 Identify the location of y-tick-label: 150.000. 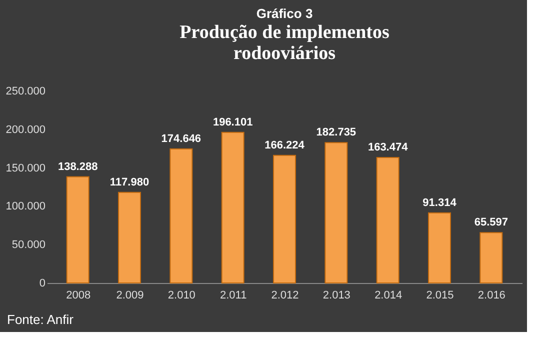
(26, 168).